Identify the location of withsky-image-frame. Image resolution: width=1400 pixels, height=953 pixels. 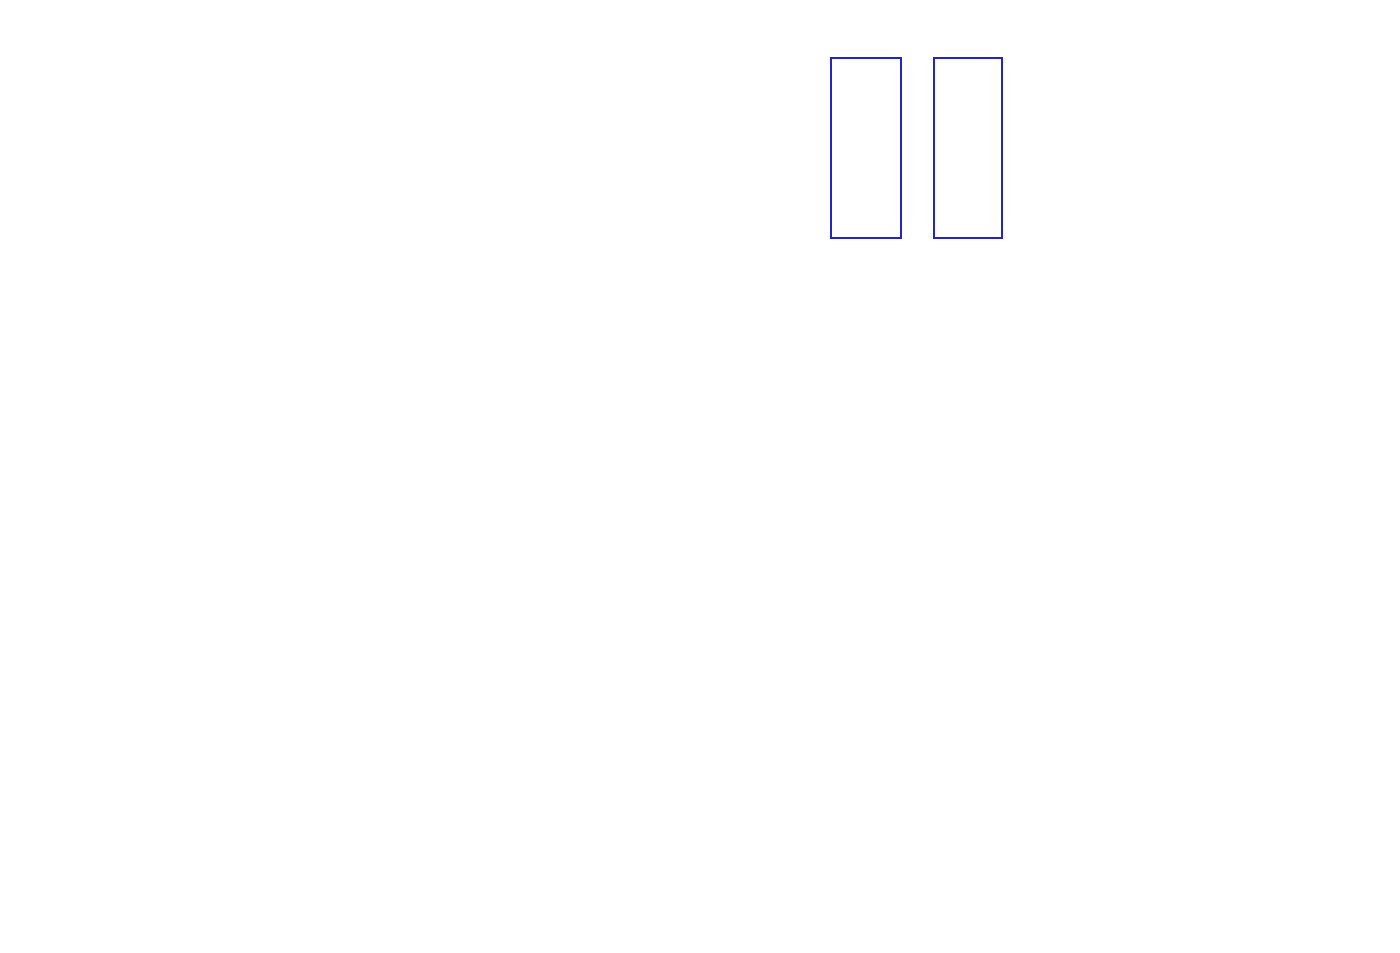
(866, 148).